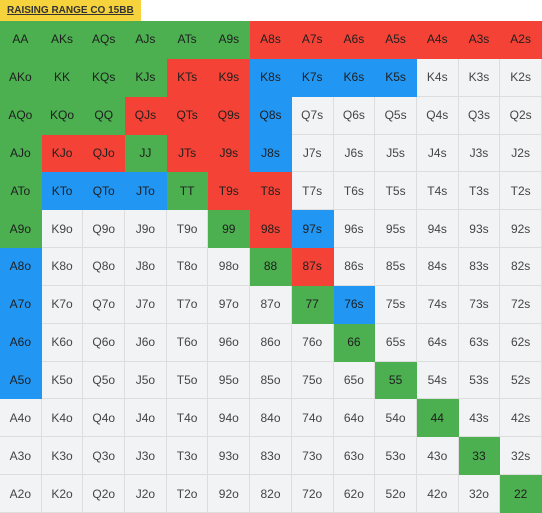  Describe the element at coordinates (229, 494) in the screenshot. I see `hand-cell: 92o` at that location.